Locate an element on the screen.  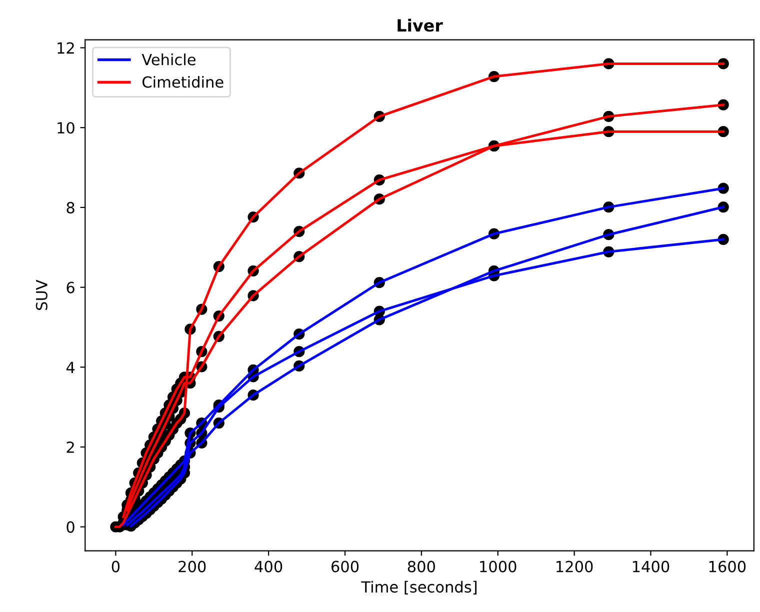
x-tick-label: 200 is located at coordinates (192, 566).